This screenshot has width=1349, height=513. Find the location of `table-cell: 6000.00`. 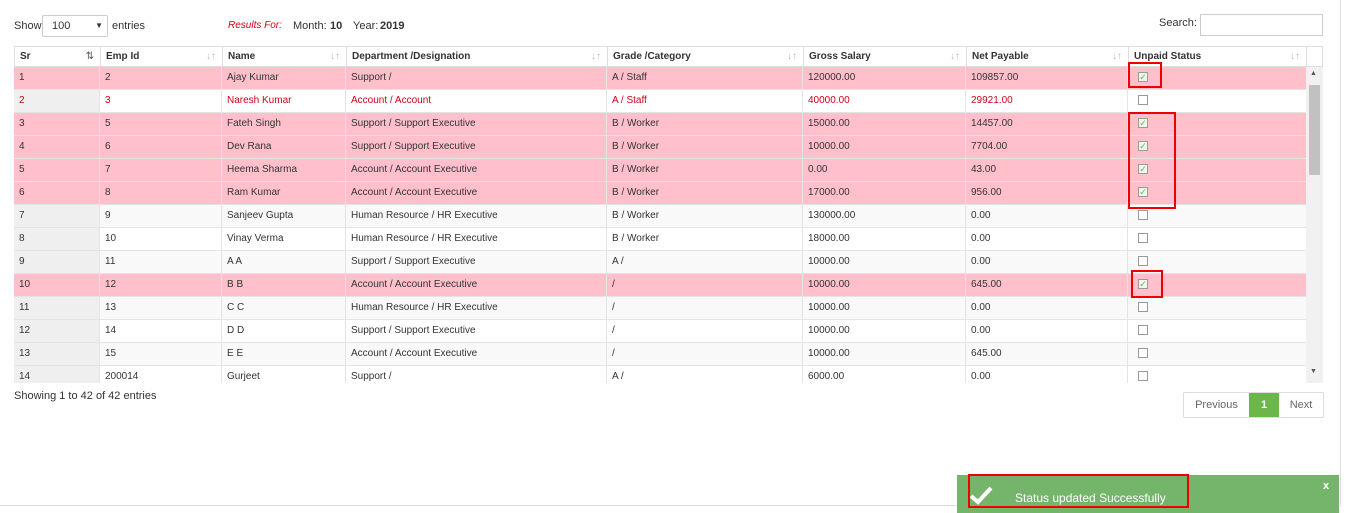

table-cell: 6000.00 is located at coordinates (884, 374).